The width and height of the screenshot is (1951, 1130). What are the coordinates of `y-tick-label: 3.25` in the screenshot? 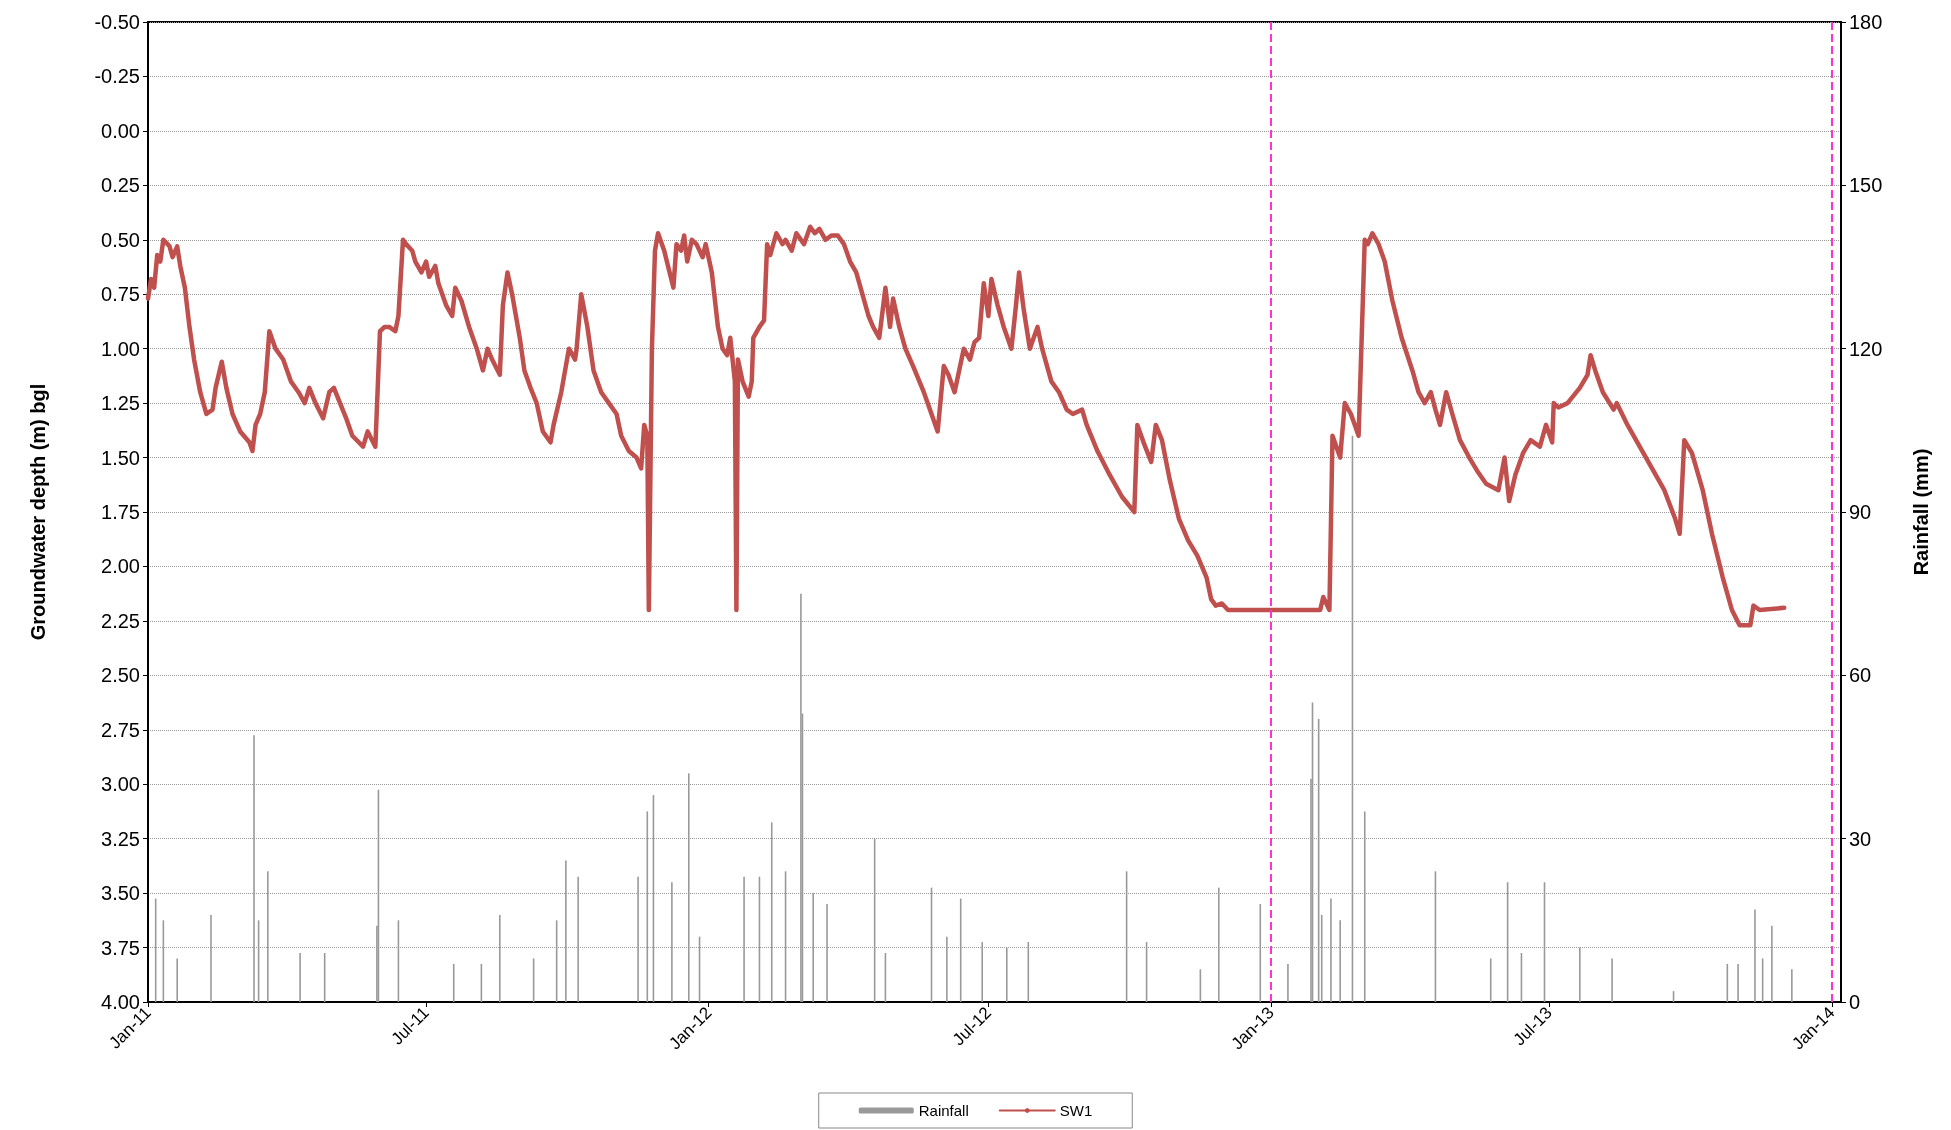 It's located at (120, 838).